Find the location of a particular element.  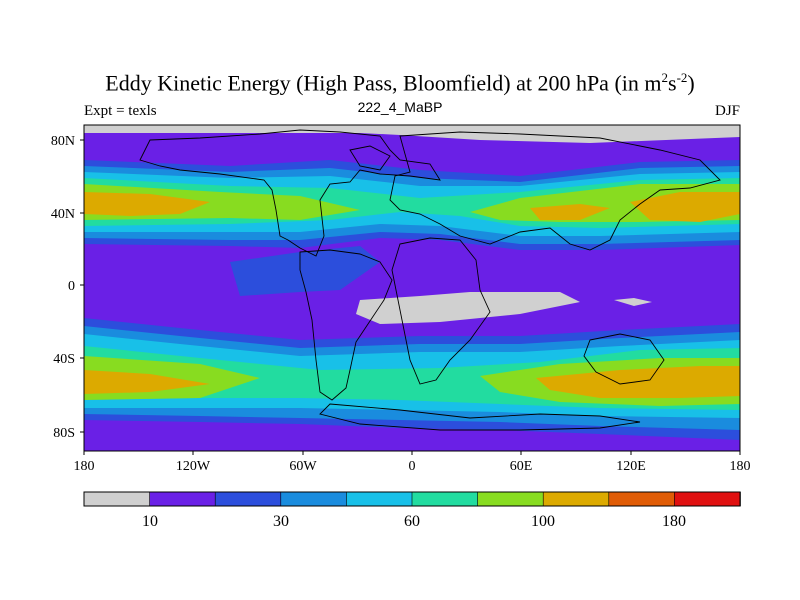

colorbar-labels: 10 30 60 100 180 is located at coordinates (414, 521).